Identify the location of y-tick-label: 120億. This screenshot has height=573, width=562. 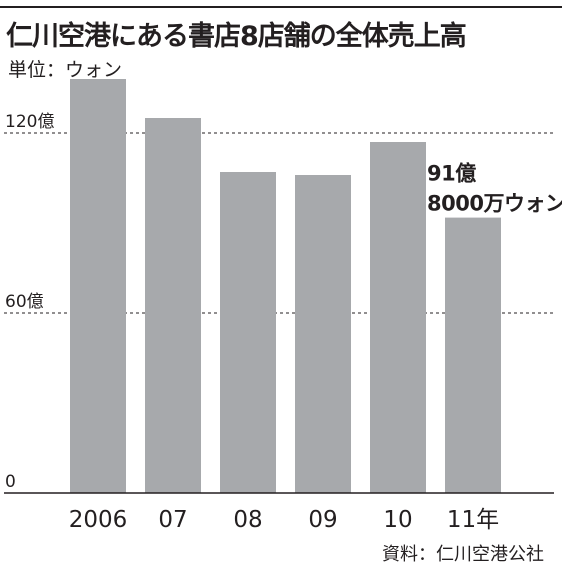
(29, 122).